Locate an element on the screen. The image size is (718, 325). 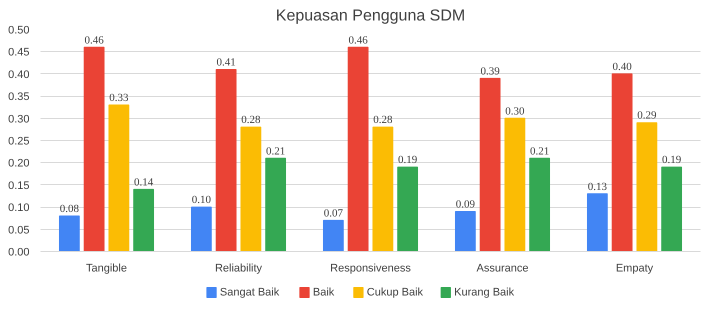
y-tick-label: 0.05 is located at coordinates (19, 230).